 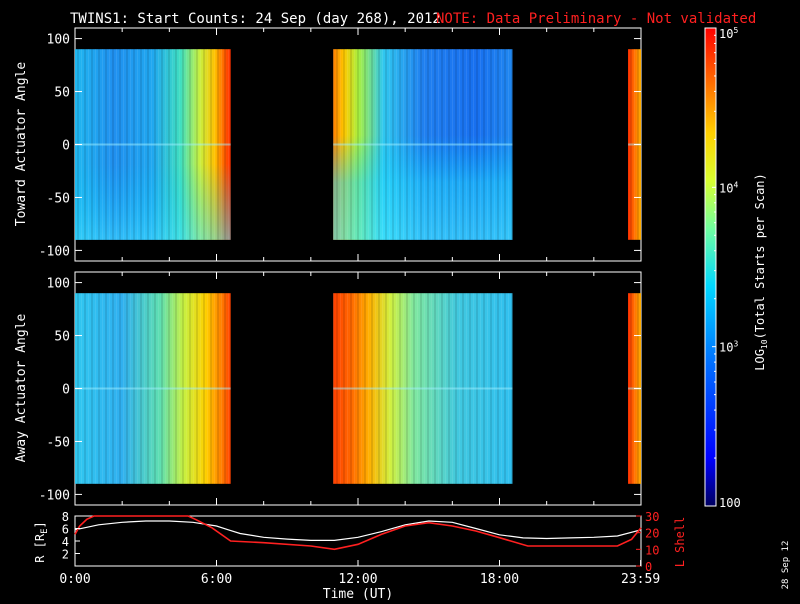 I want to click on data-note: NOTE: Data Preliminary - Not validated, so click(x=596, y=19).